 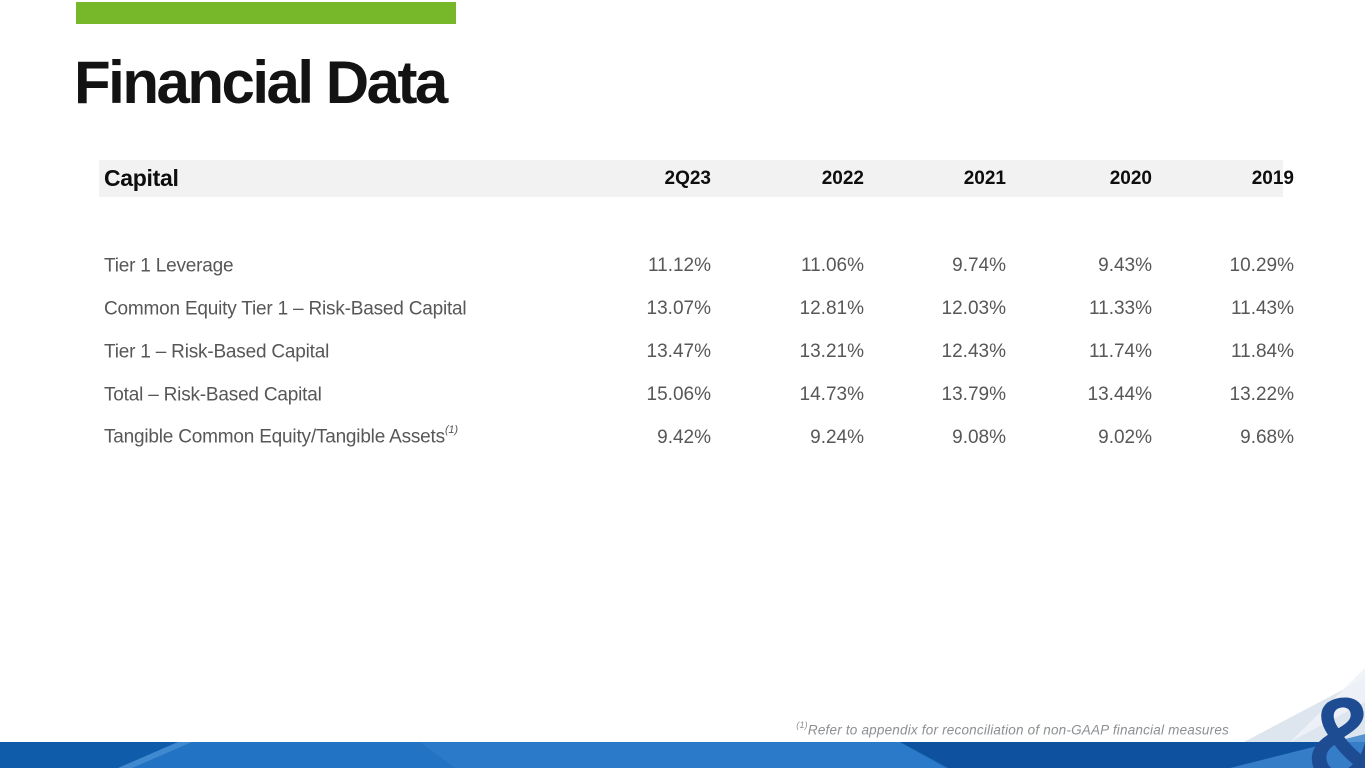 I want to click on footer-bar-left-dark, so click(x=89, y=755).